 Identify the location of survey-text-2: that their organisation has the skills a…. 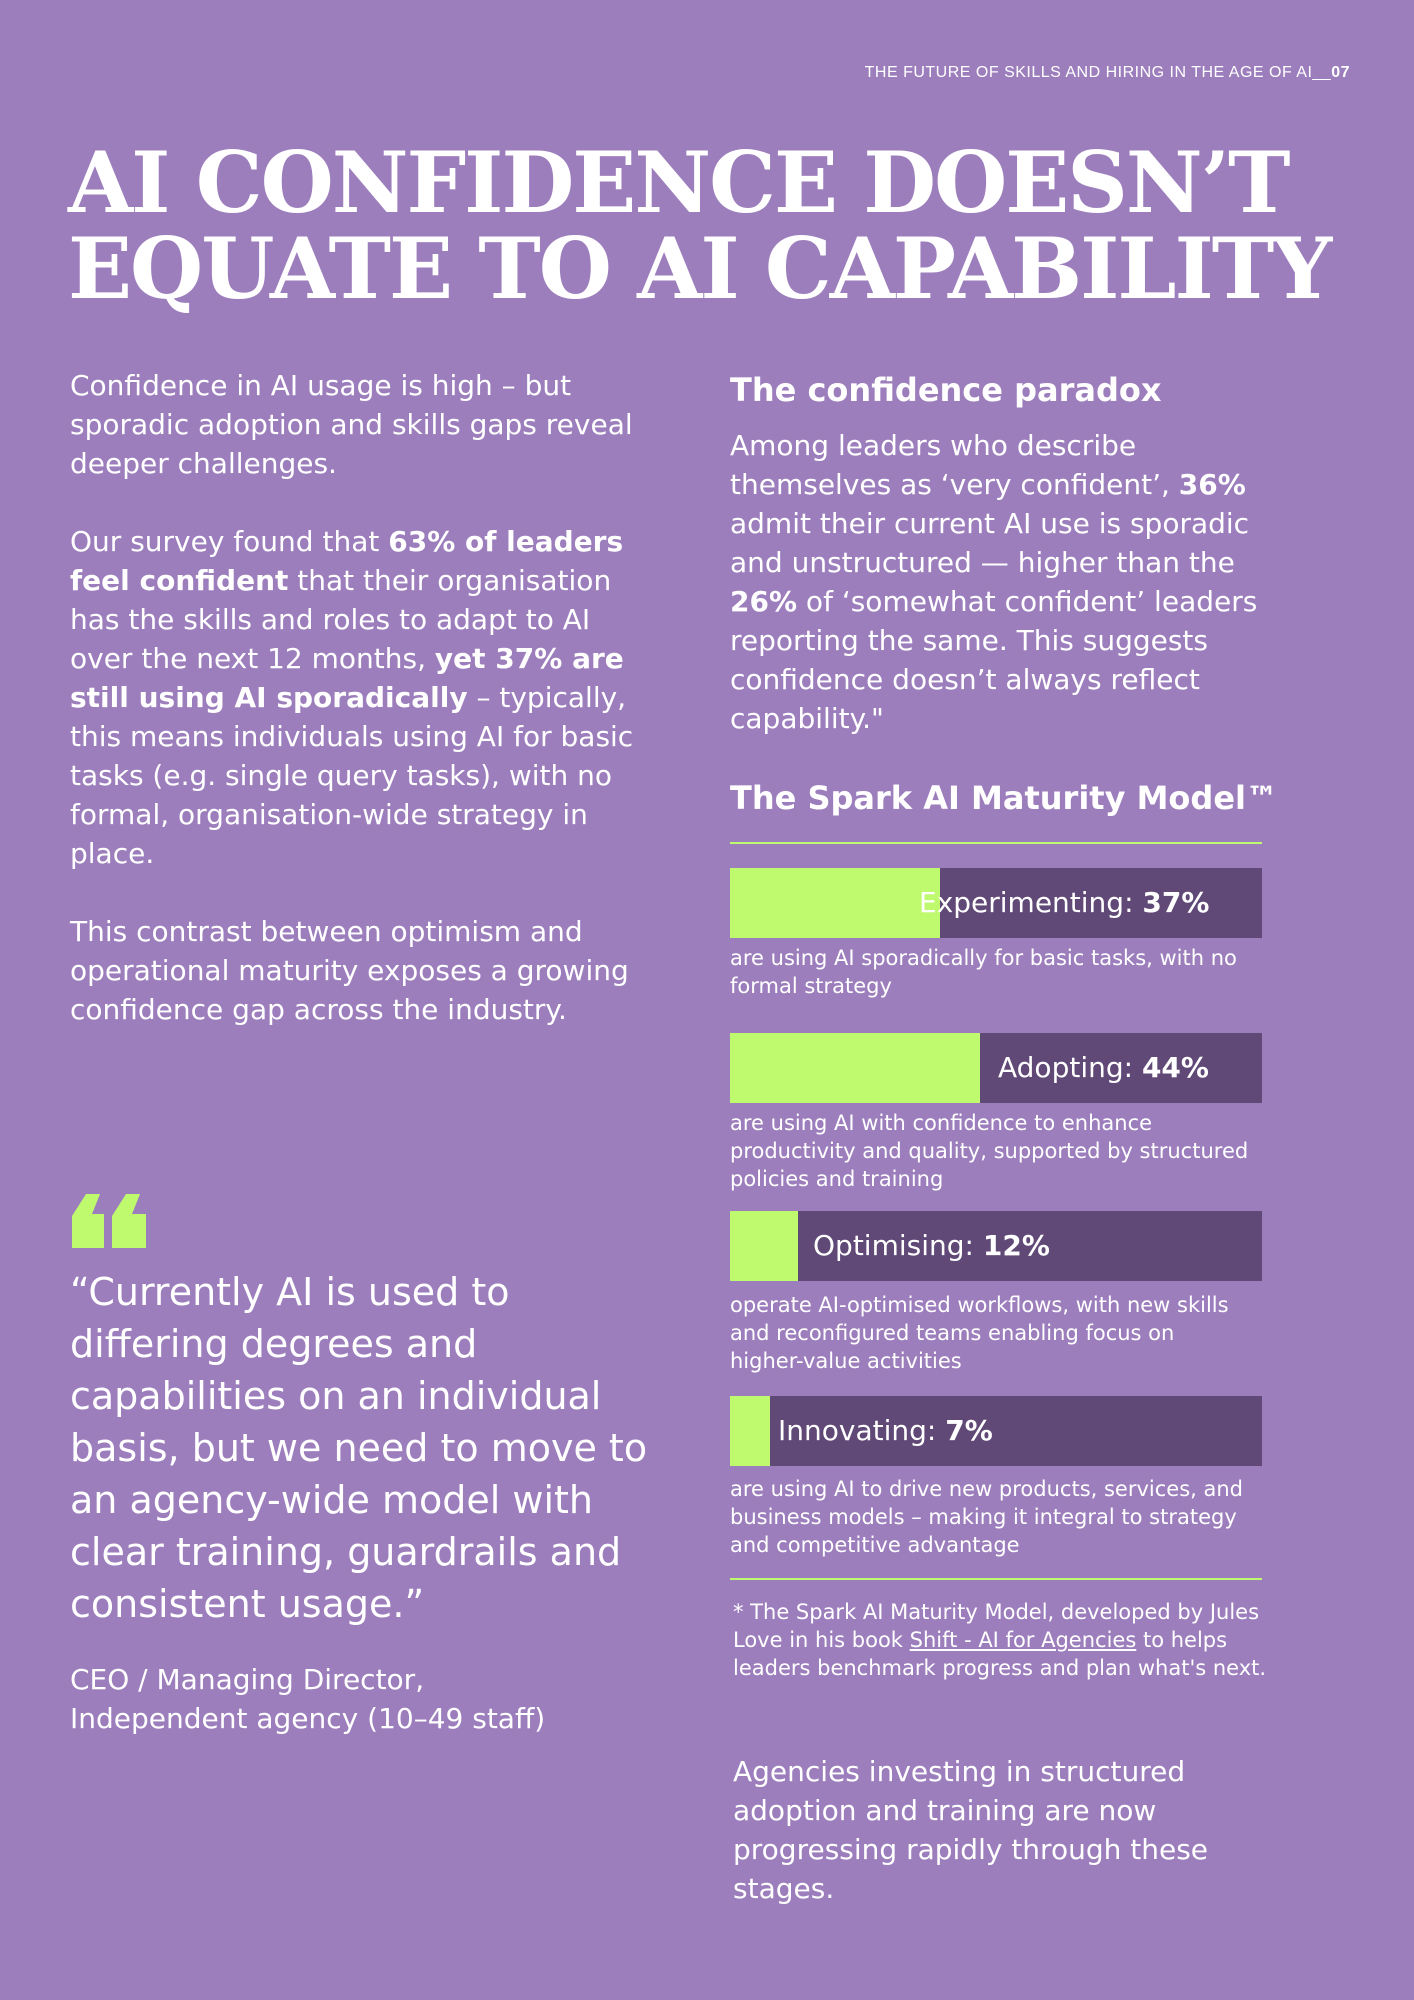
(341, 619).